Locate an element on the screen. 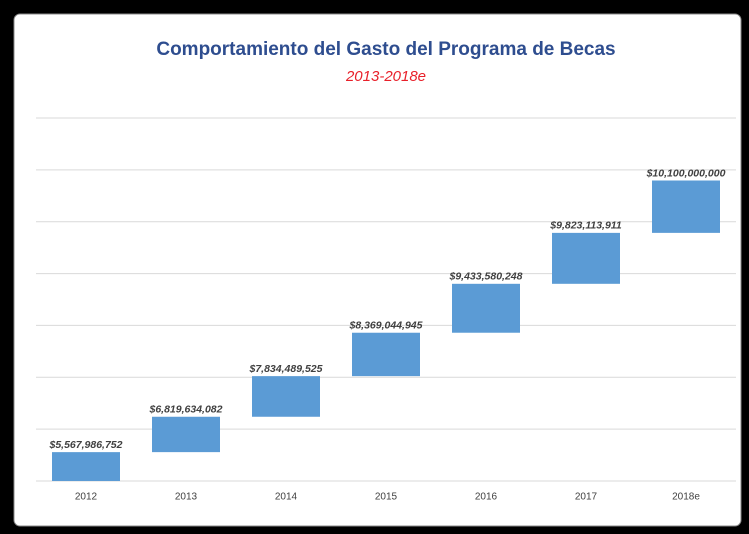 The width and height of the screenshot is (749, 534). data-label: $10,100,000,000 is located at coordinates (686, 173).